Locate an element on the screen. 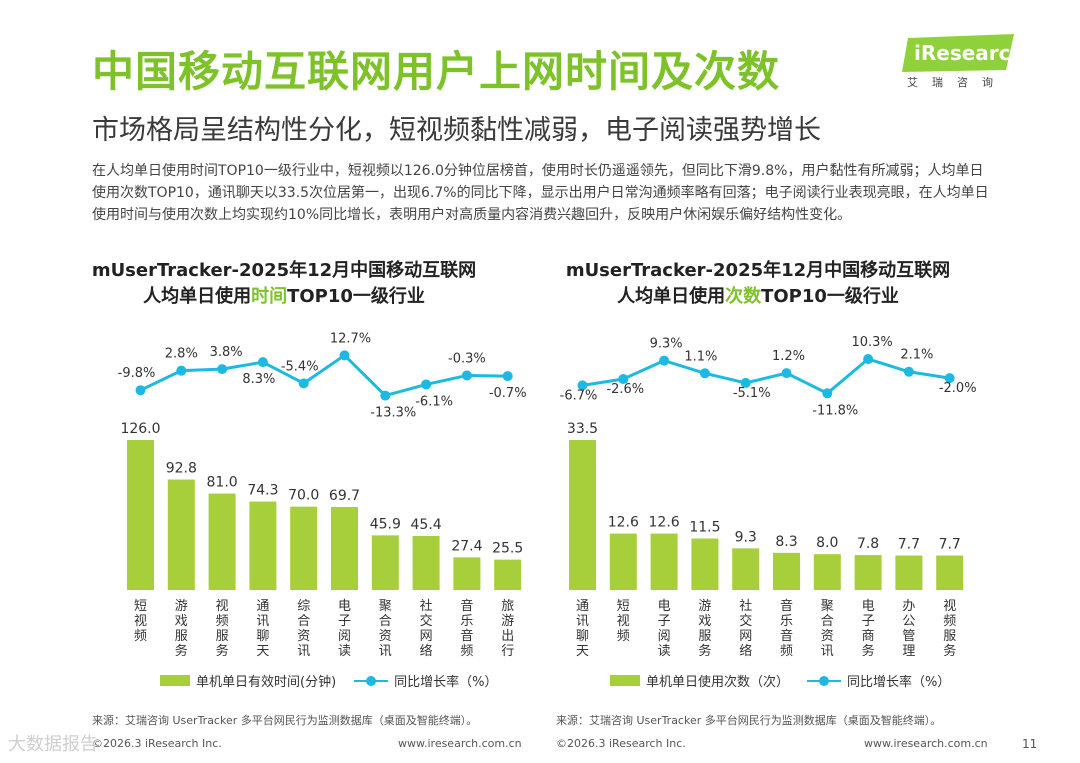 This screenshot has height=763, width=1080. logo-shape is located at coordinates (958, 53).